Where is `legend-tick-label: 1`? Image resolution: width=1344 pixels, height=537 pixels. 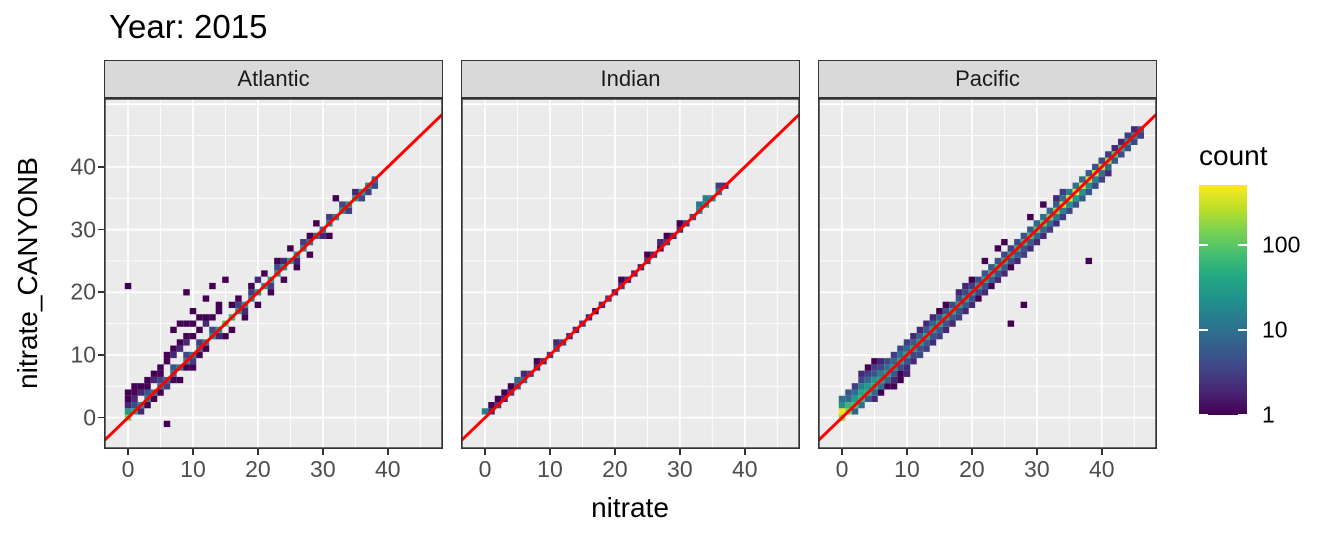
legend-tick-label: 1 is located at coordinates (1268, 414).